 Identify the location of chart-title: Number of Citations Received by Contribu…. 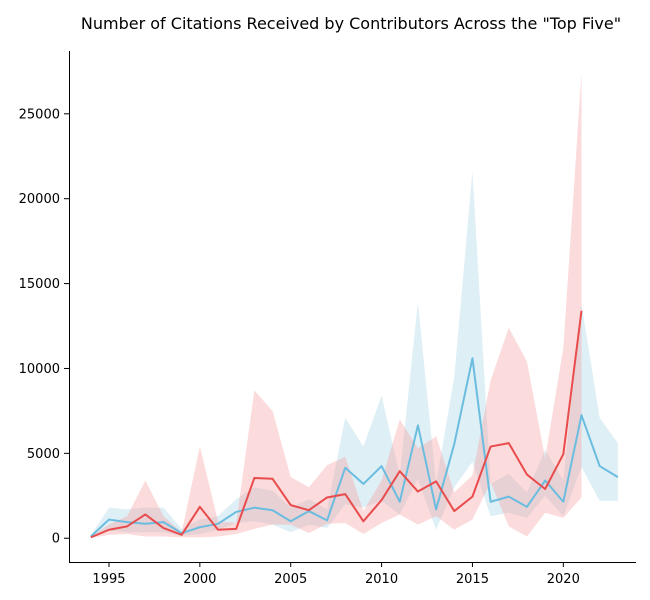
(351, 23).